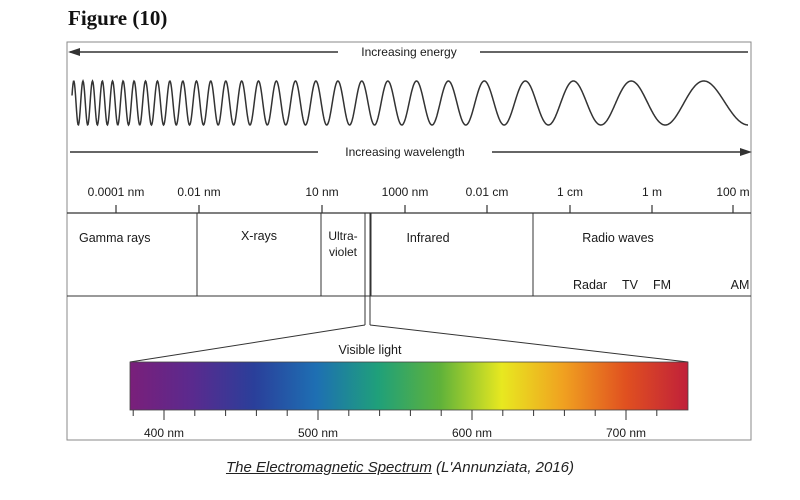 The width and height of the screenshot is (800, 500). Describe the element at coordinates (115, 238) in the screenshot. I see `region-gamma-rays: Gamma rays` at that location.